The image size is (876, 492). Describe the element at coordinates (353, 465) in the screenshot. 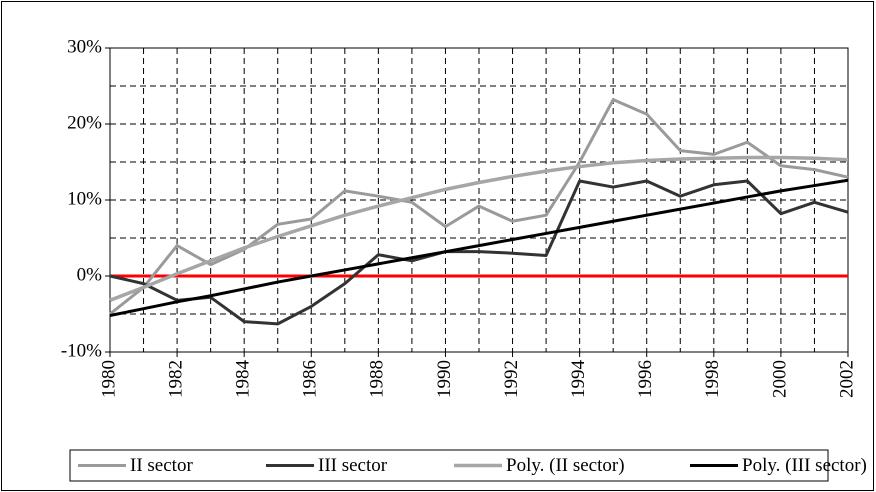

I see `legend-label: III sector` at that location.